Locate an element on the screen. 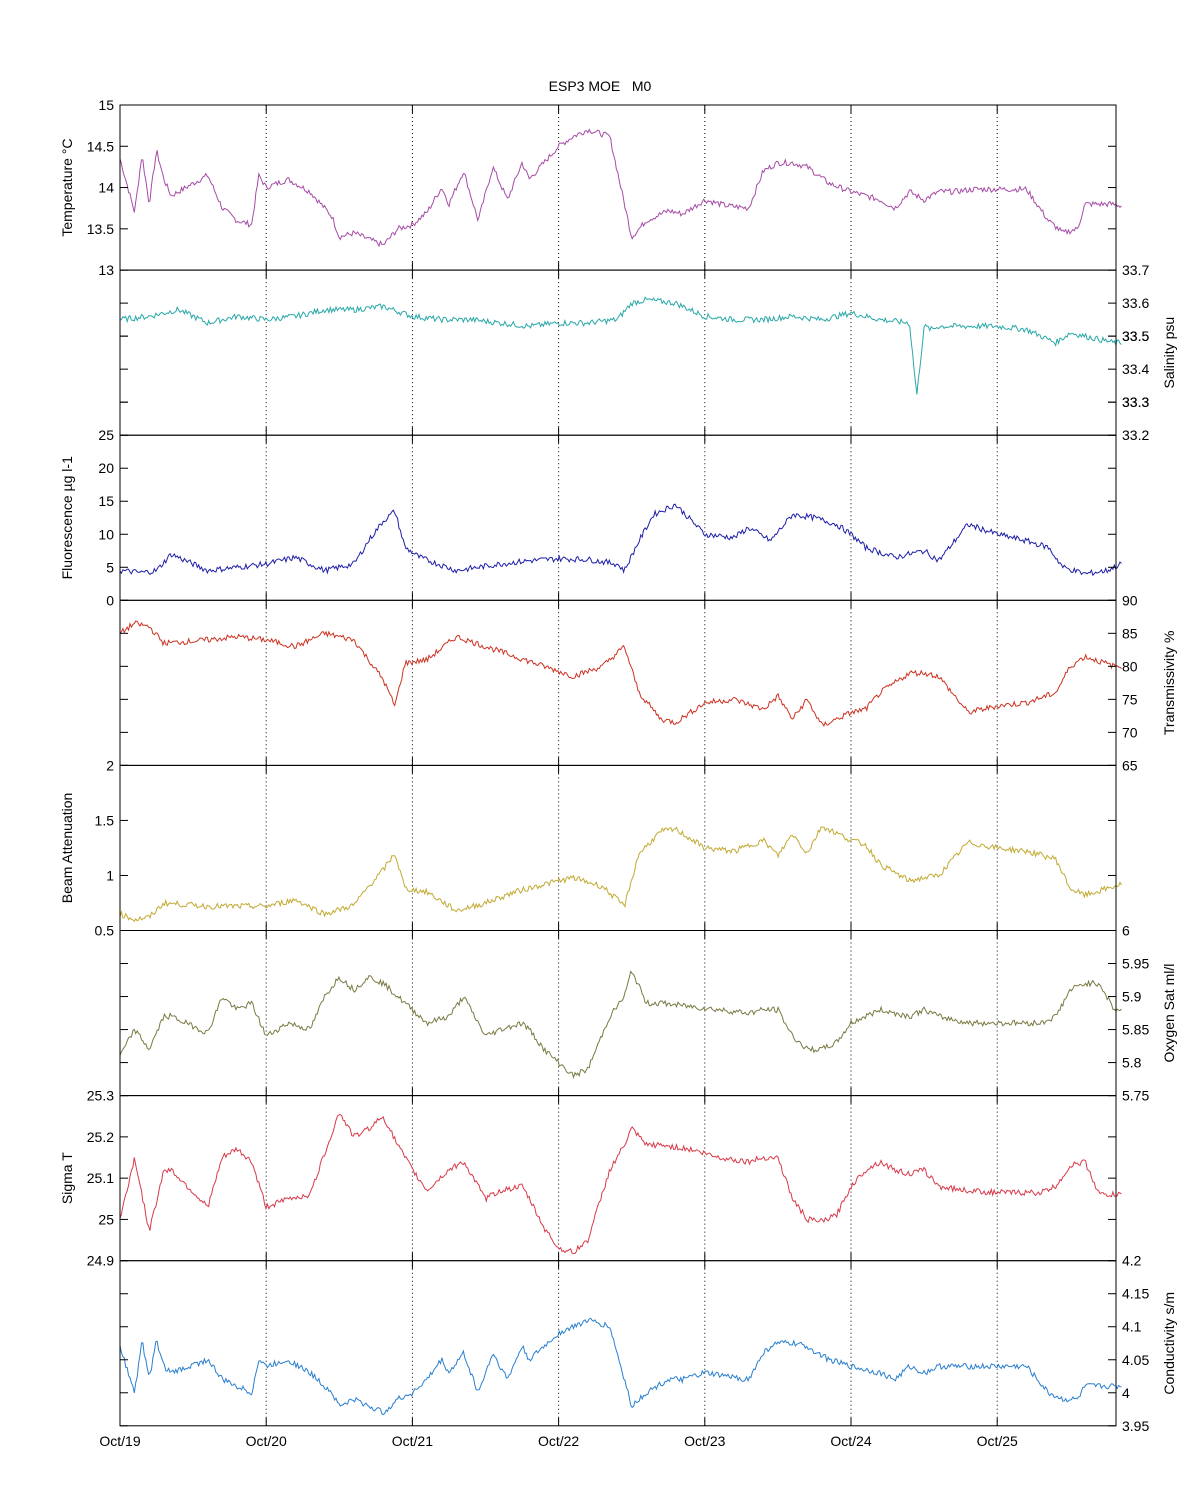 Image resolution: width=1200 pixels, height=1501 pixels. y-tick-label: 25.1 is located at coordinates (100, 1178).